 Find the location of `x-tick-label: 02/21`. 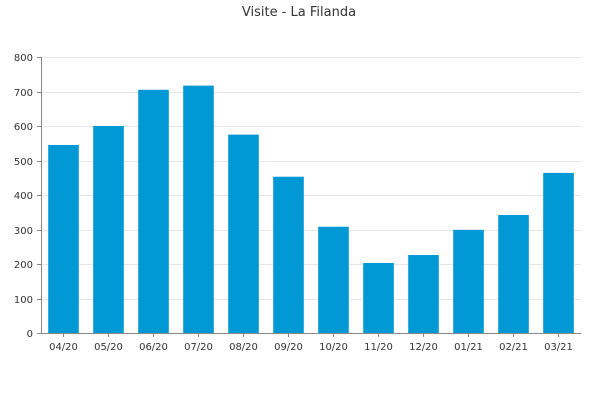

x-tick-label: 02/21 is located at coordinates (513, 347).